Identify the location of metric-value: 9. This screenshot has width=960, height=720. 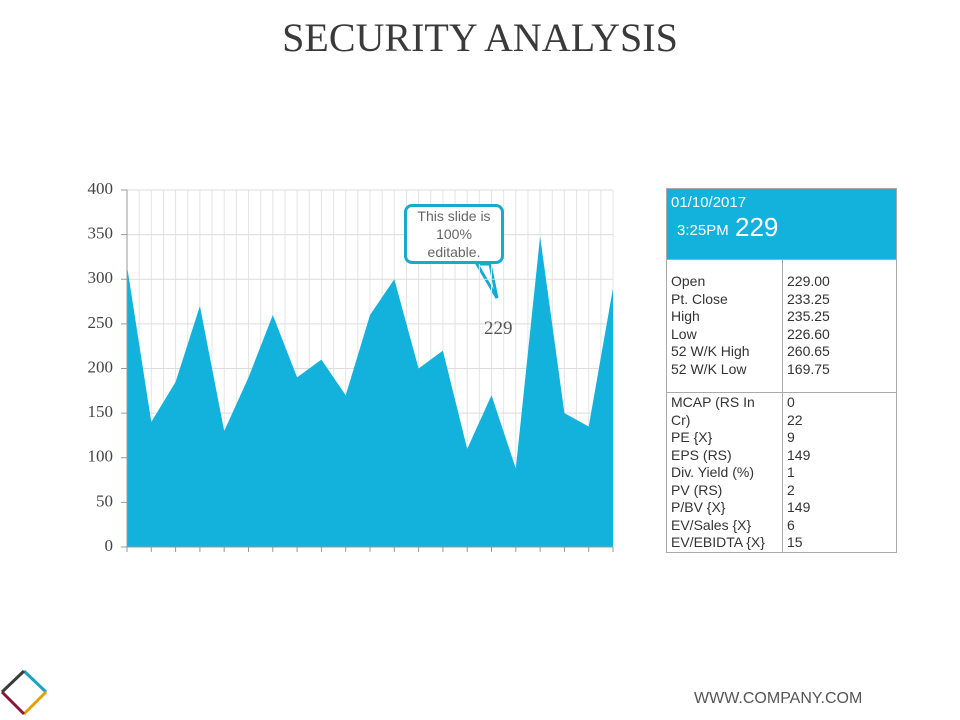
(791, 437).